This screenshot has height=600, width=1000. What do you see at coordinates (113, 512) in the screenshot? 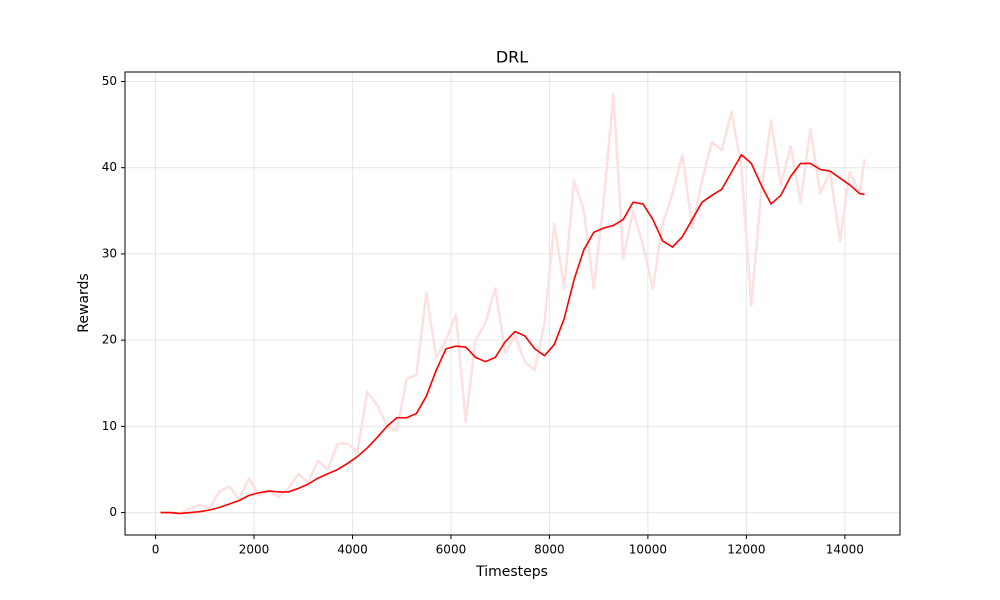
I see `y-tick-label: 0` at bounding box center [113, 512].